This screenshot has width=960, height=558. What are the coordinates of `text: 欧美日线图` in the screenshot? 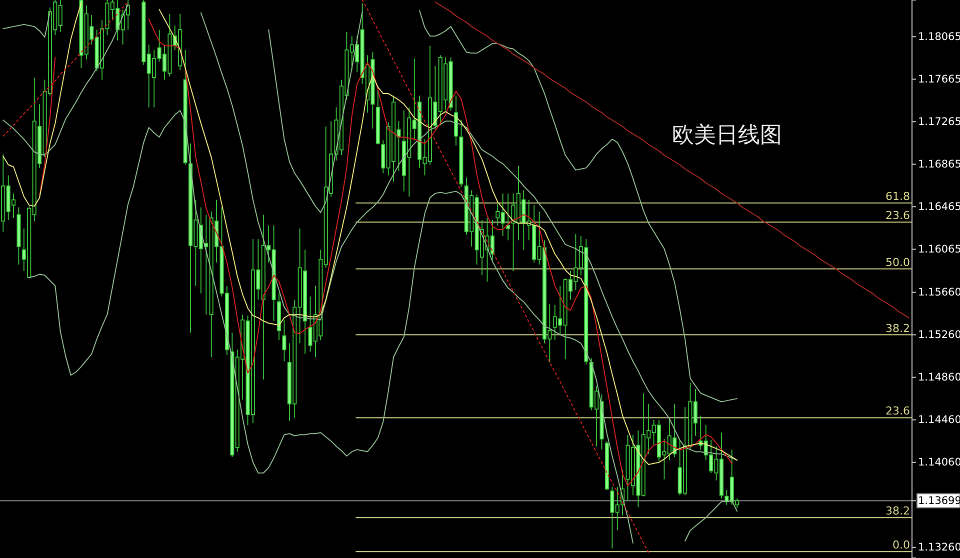 It's located at (727, 135).